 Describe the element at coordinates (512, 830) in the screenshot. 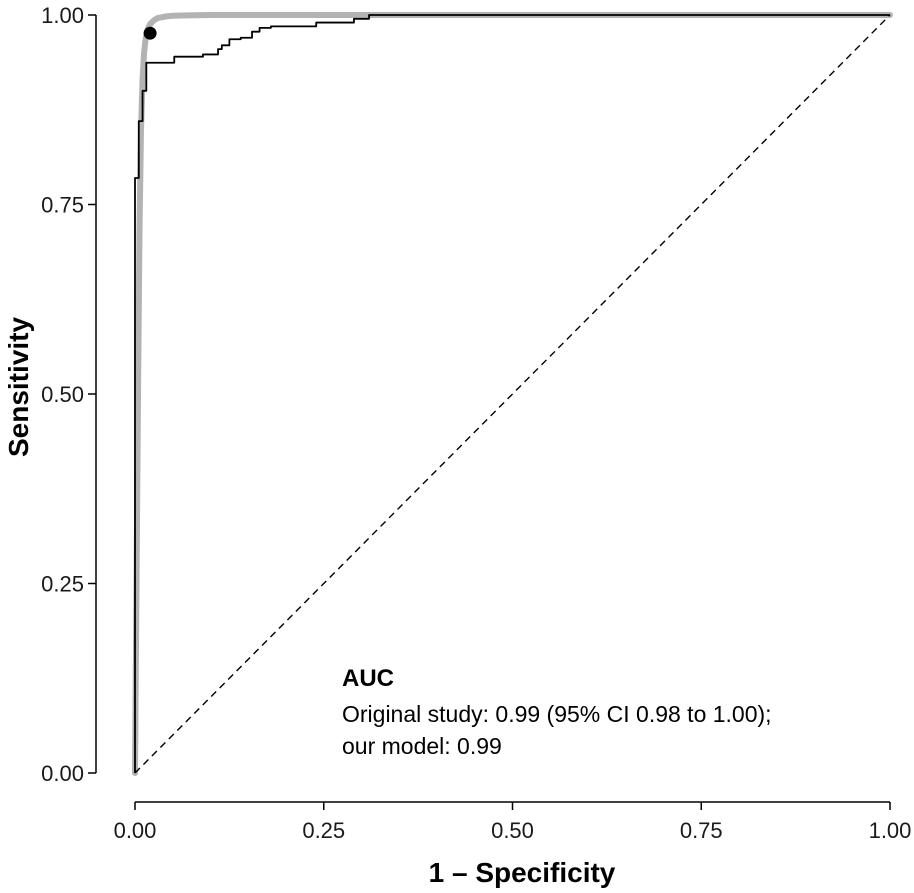

I see `x-tick-label: 0.50` at that location.